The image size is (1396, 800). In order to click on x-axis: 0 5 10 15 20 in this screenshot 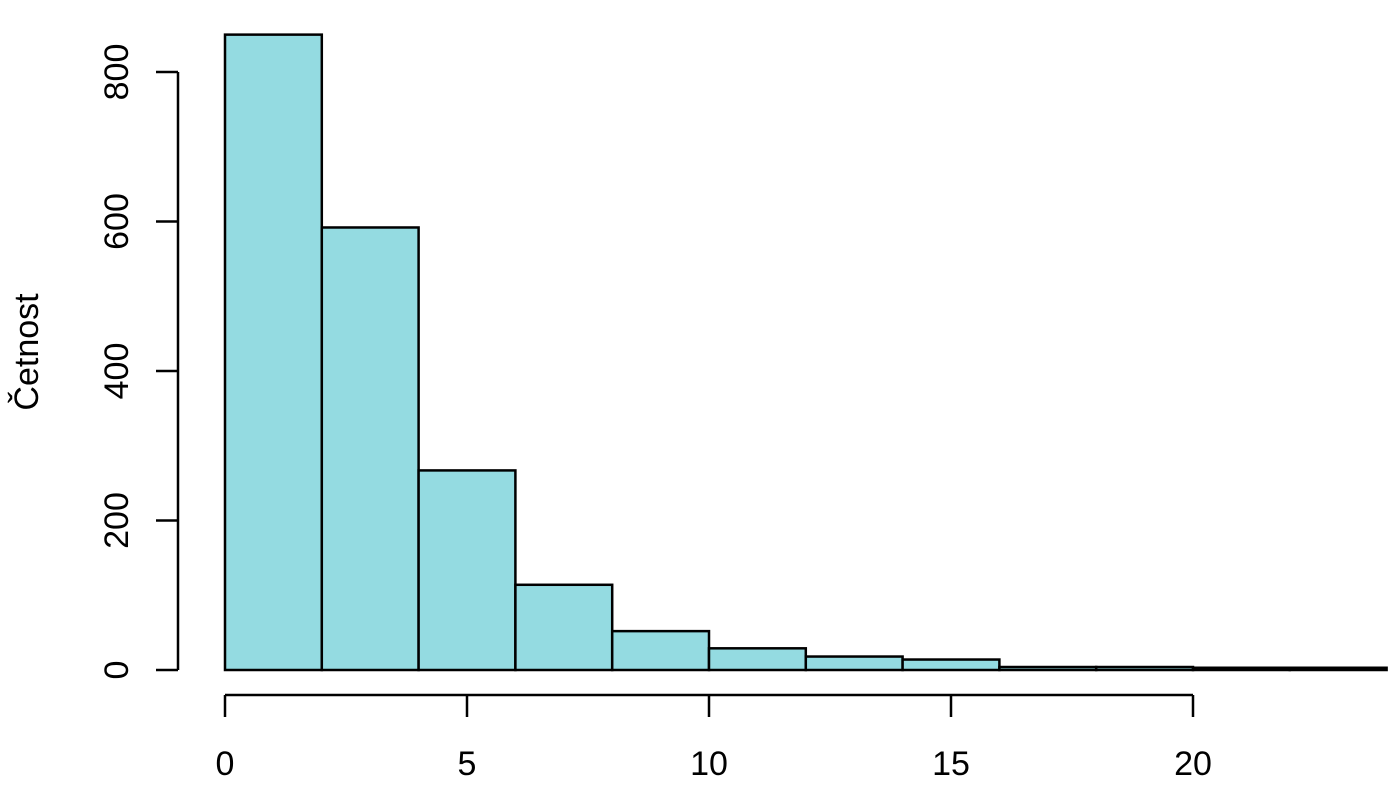, I will do `click(714, 738)`.